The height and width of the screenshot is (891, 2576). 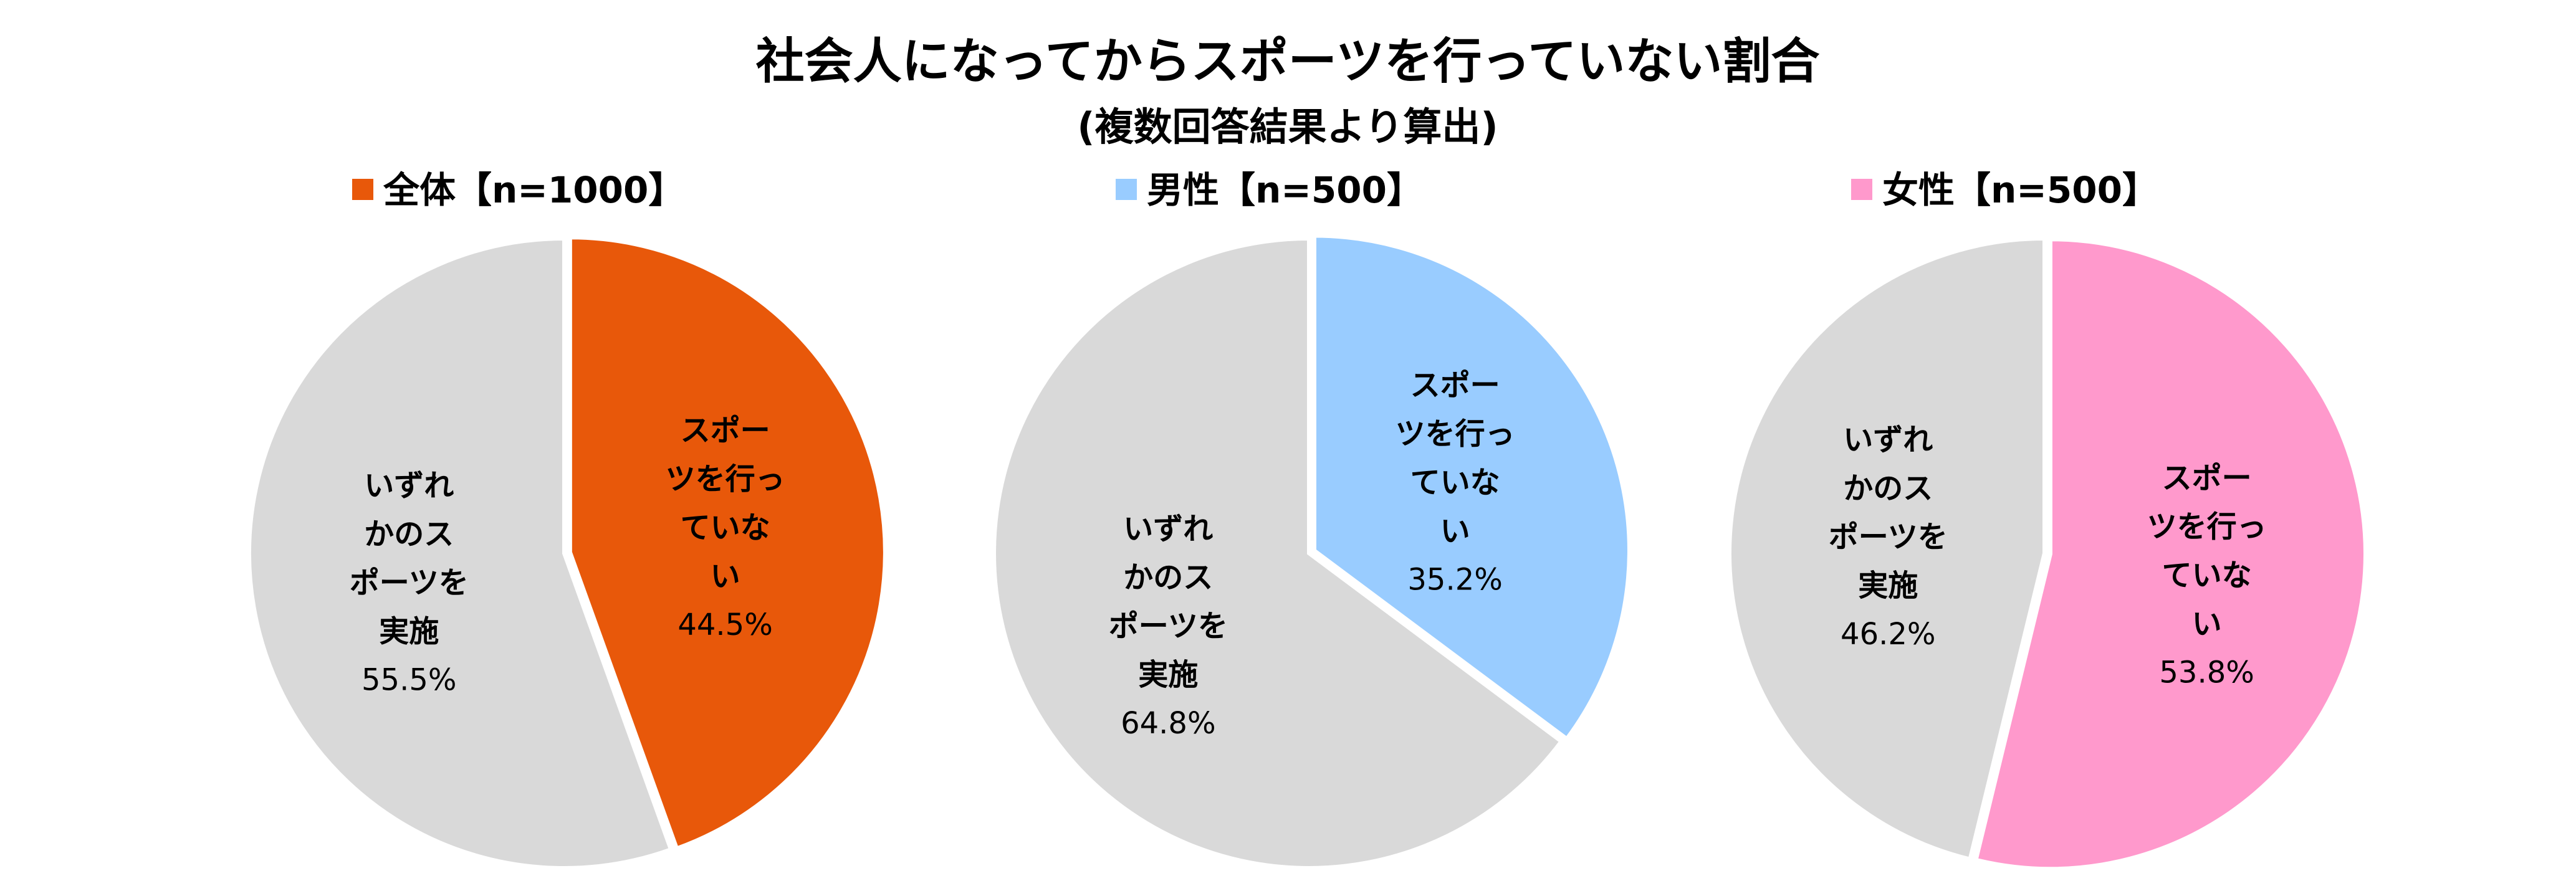 I want to click on slice-label: スポーツを行っていない 53.8%, so click(x=2207, y=575).